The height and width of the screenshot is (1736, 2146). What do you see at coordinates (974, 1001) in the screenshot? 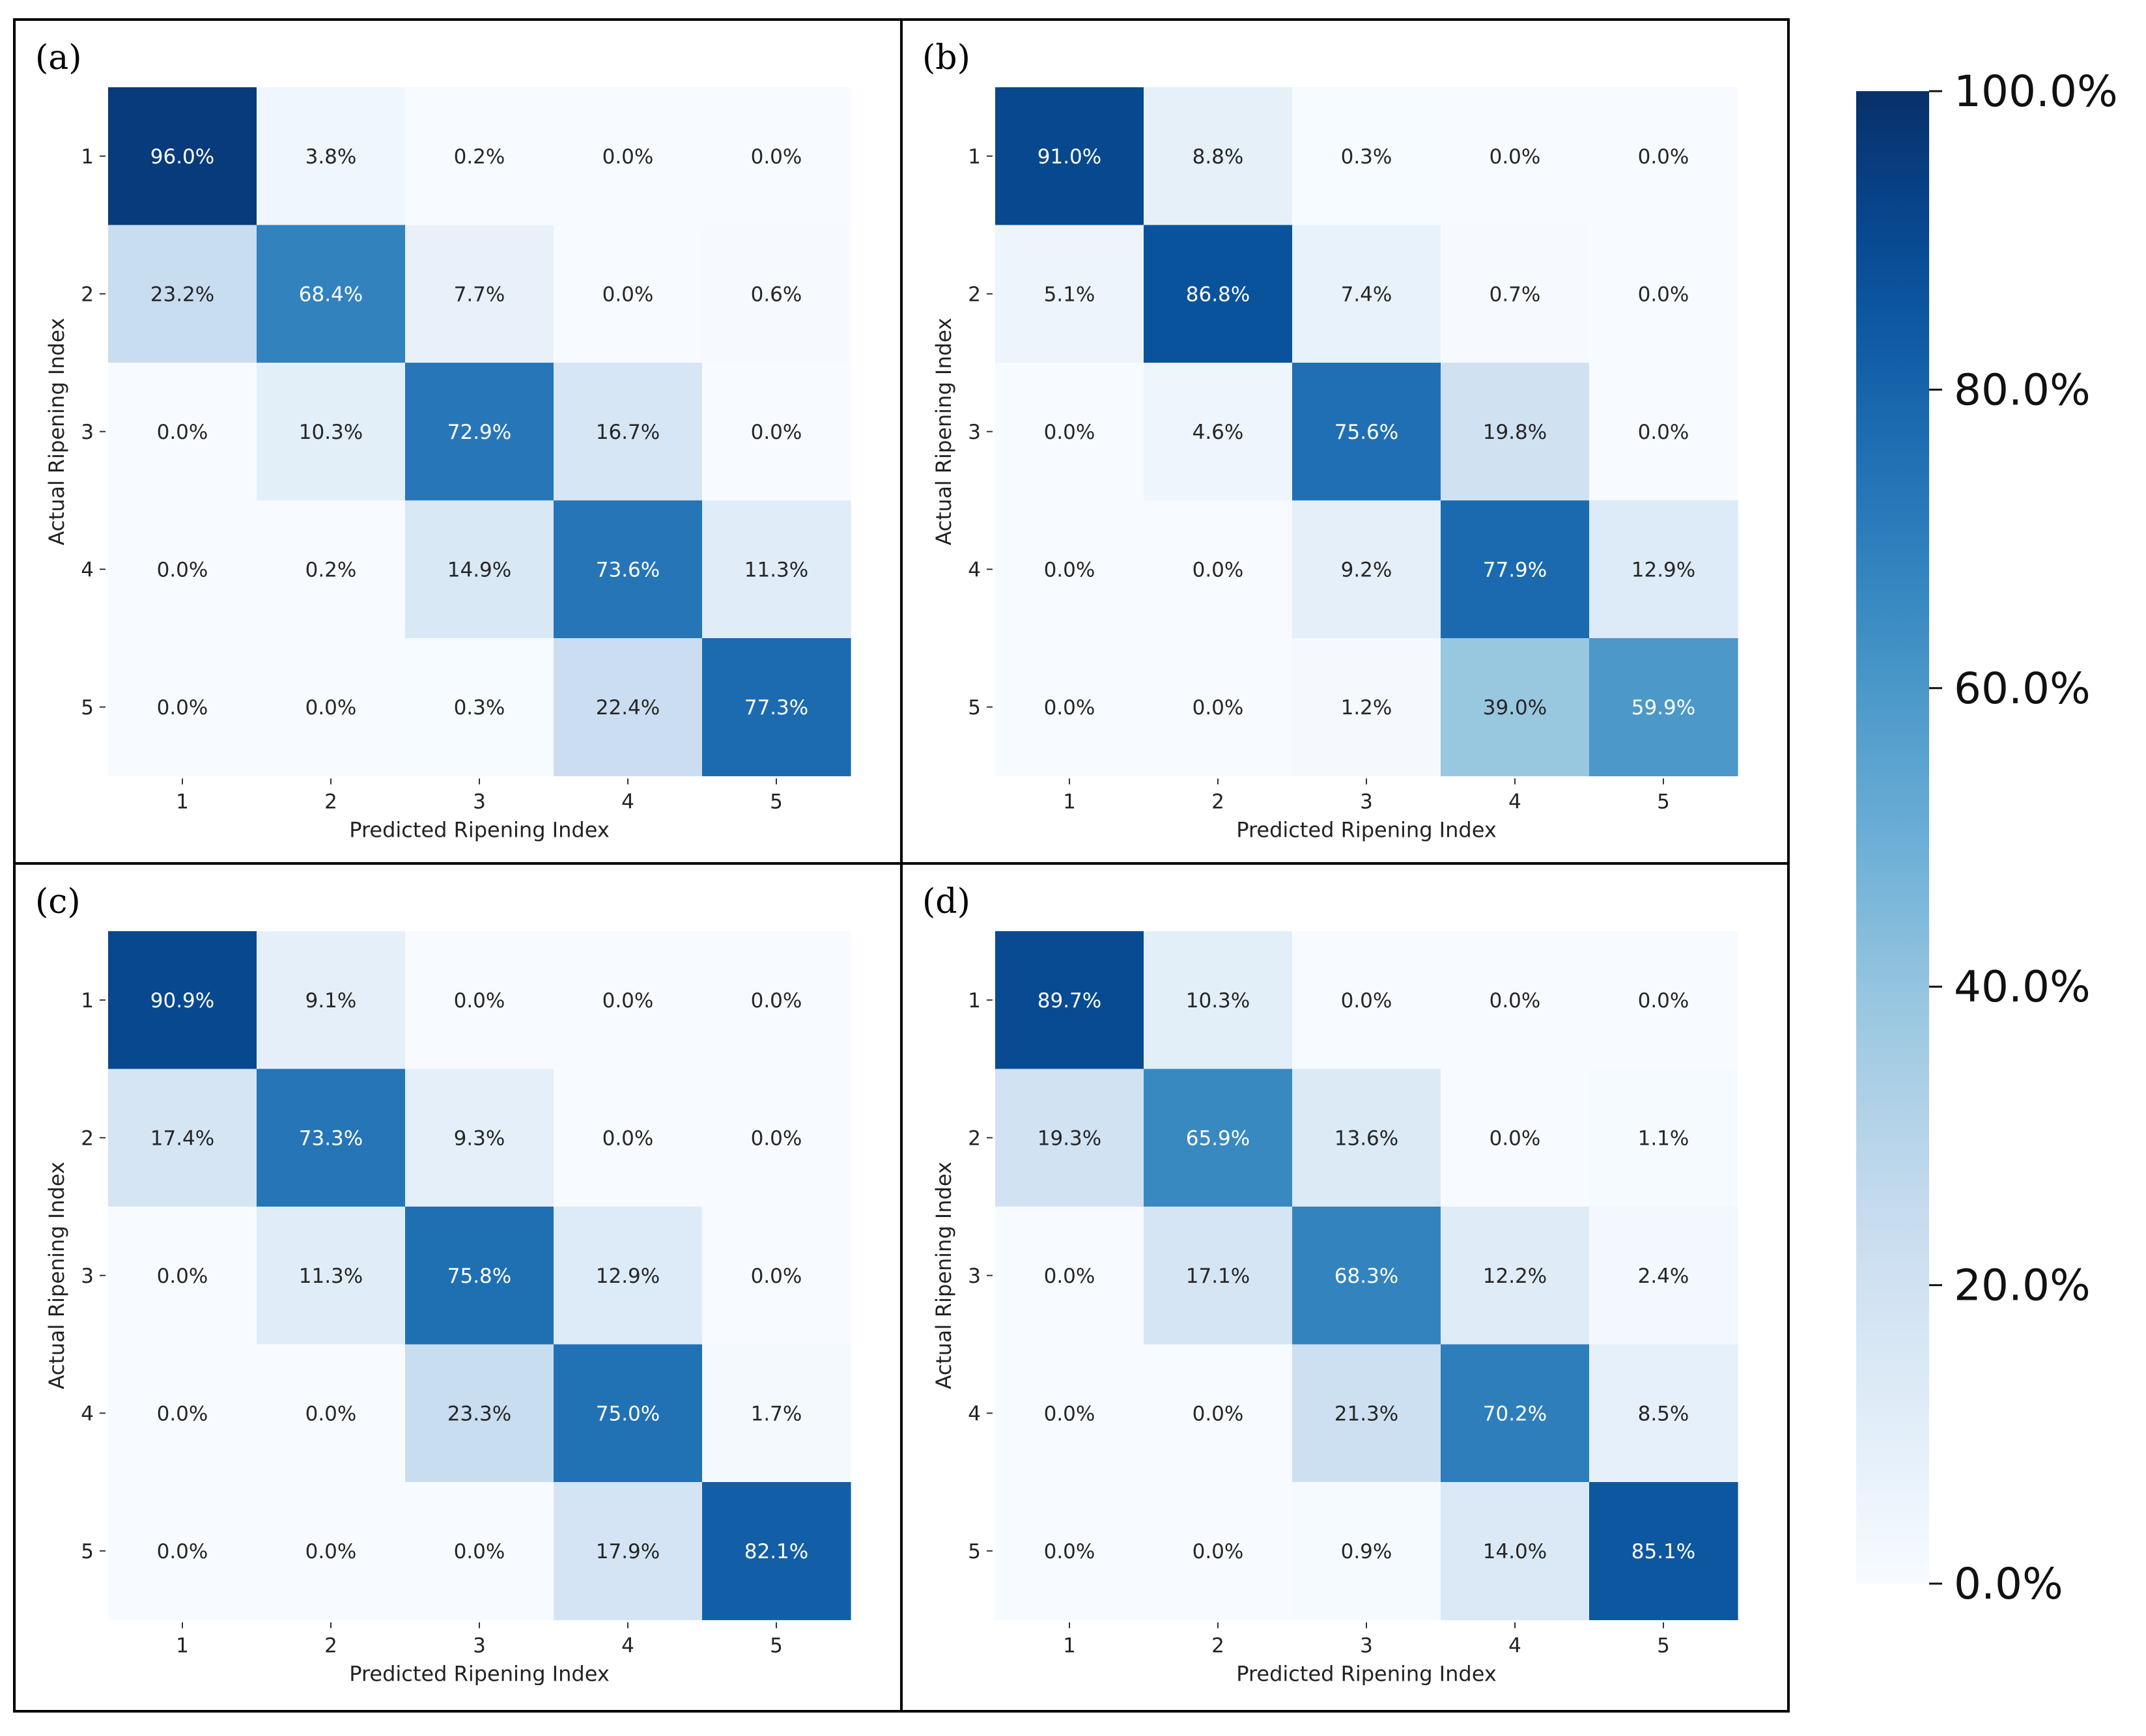
I see `y-tick-label: 1` at bounding box center [974, 1001].